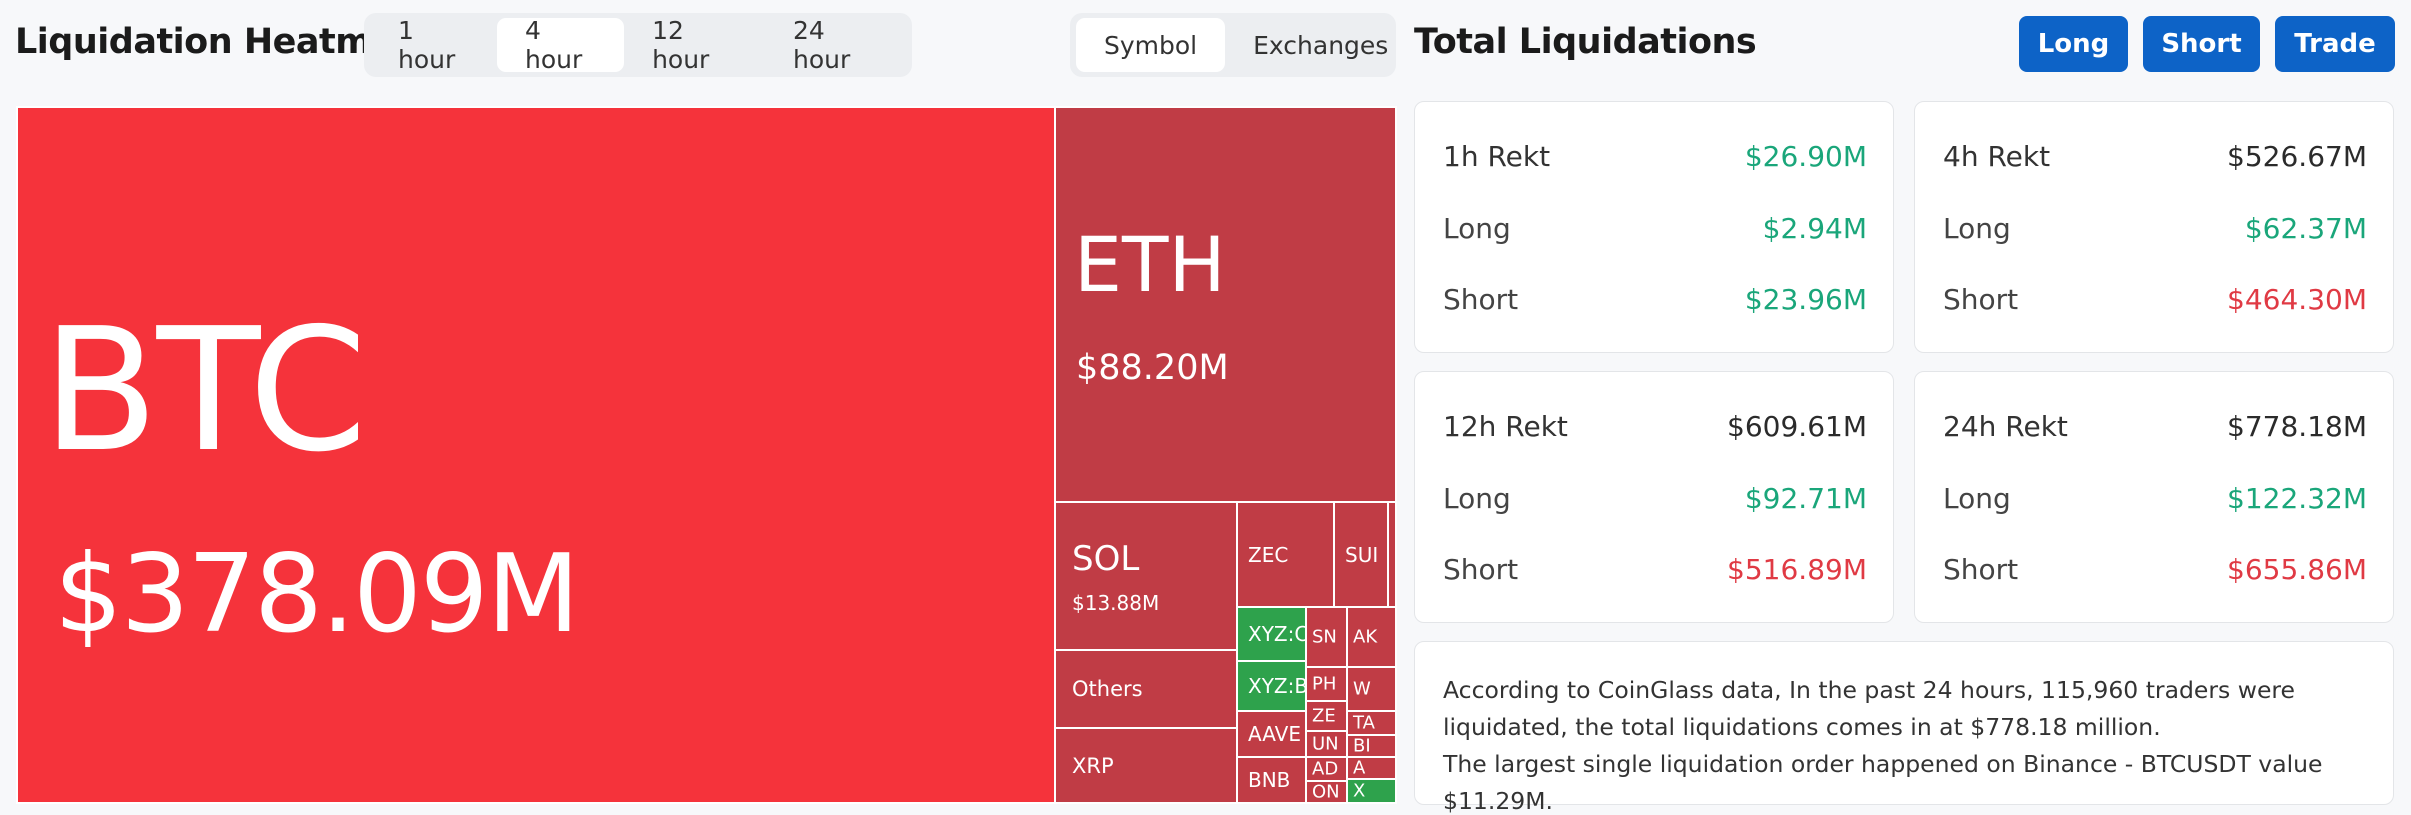 This screenshot has width=2411, height=815. Describe the element at coordinates (1146, 765) in the screenshot. I see `tile-xrp: XRP` at that location.